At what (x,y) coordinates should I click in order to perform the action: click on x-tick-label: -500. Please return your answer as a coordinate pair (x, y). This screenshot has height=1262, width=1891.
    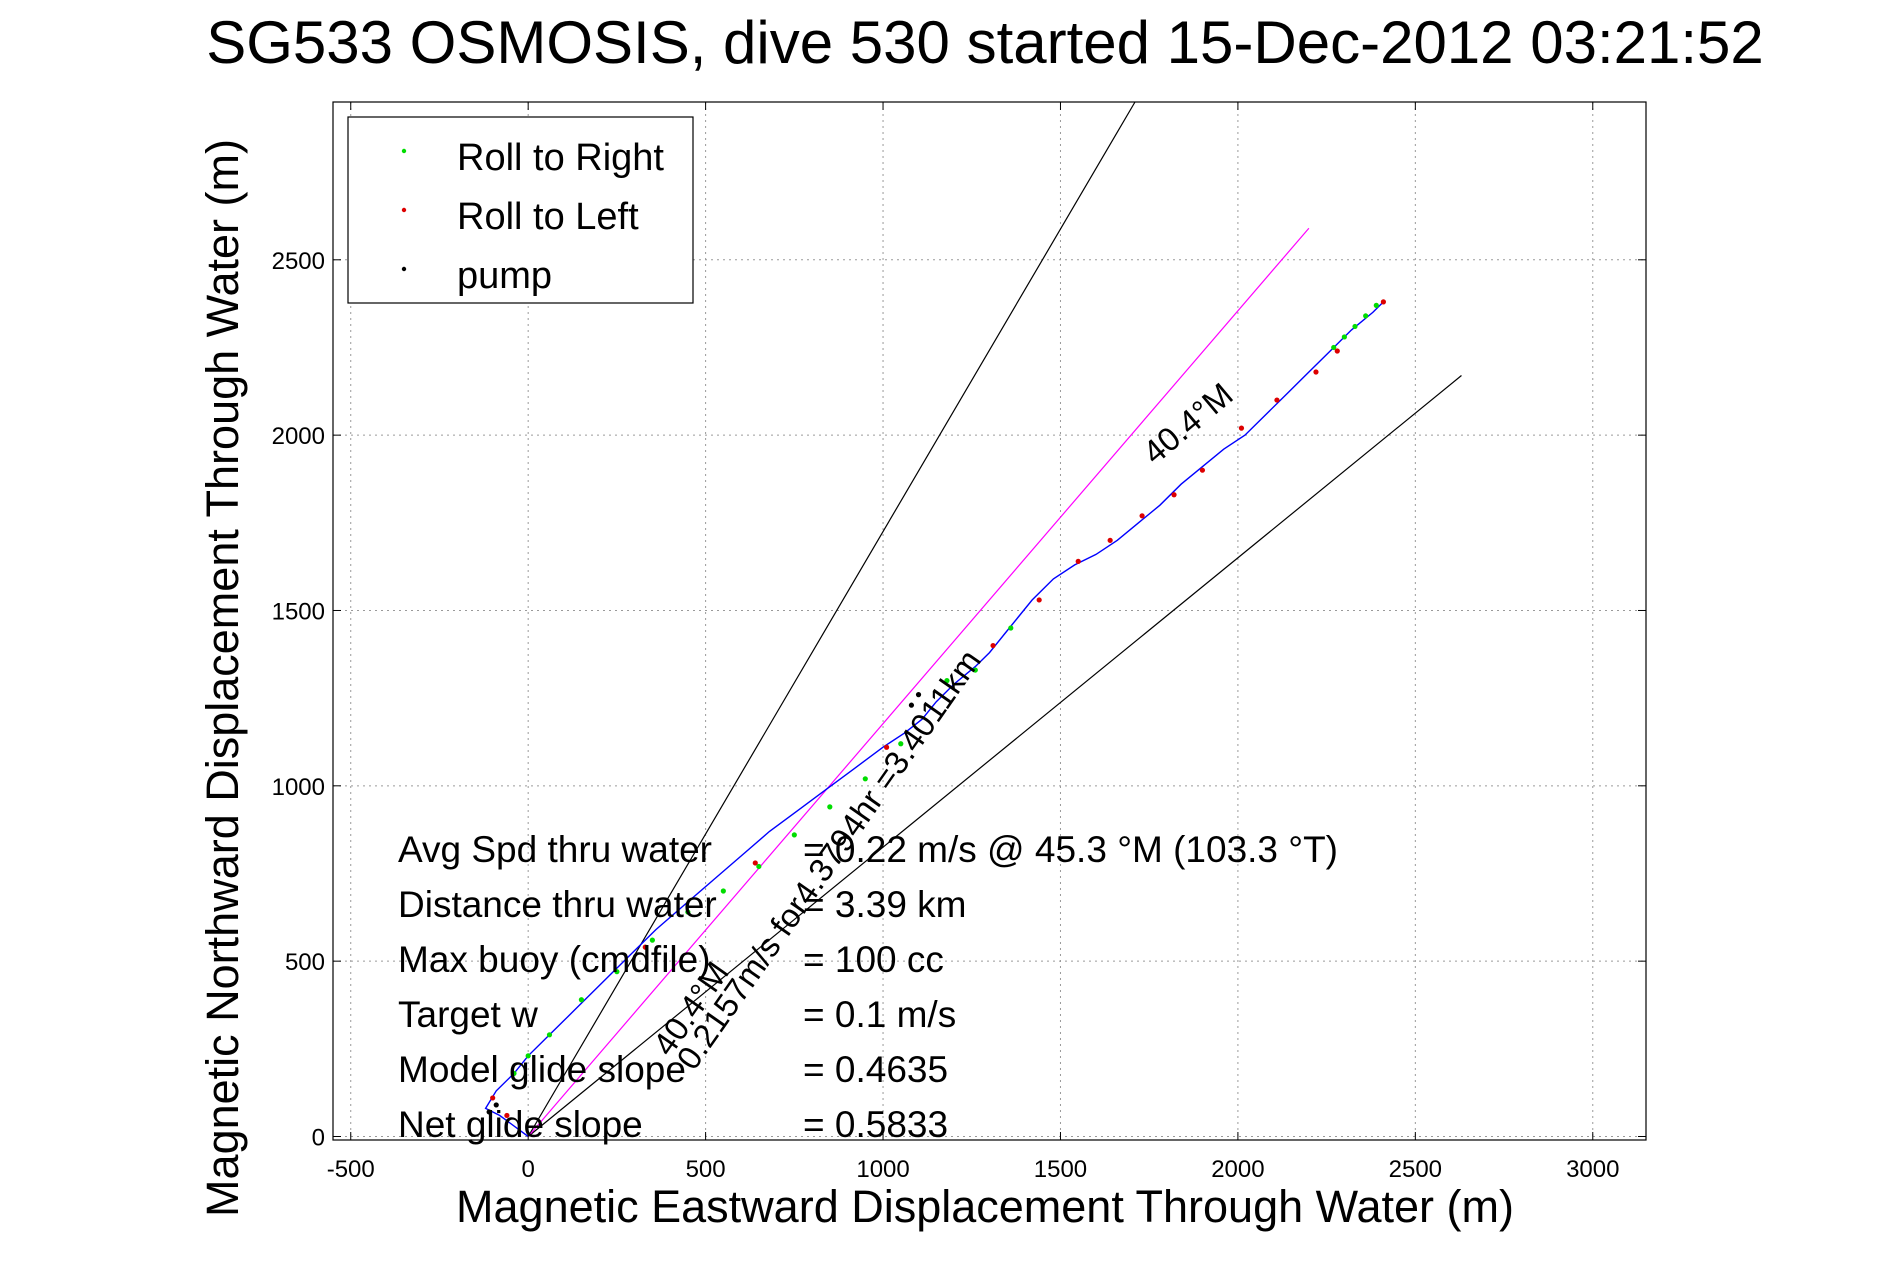
    Looking at the image, I should click on (351, 1169).